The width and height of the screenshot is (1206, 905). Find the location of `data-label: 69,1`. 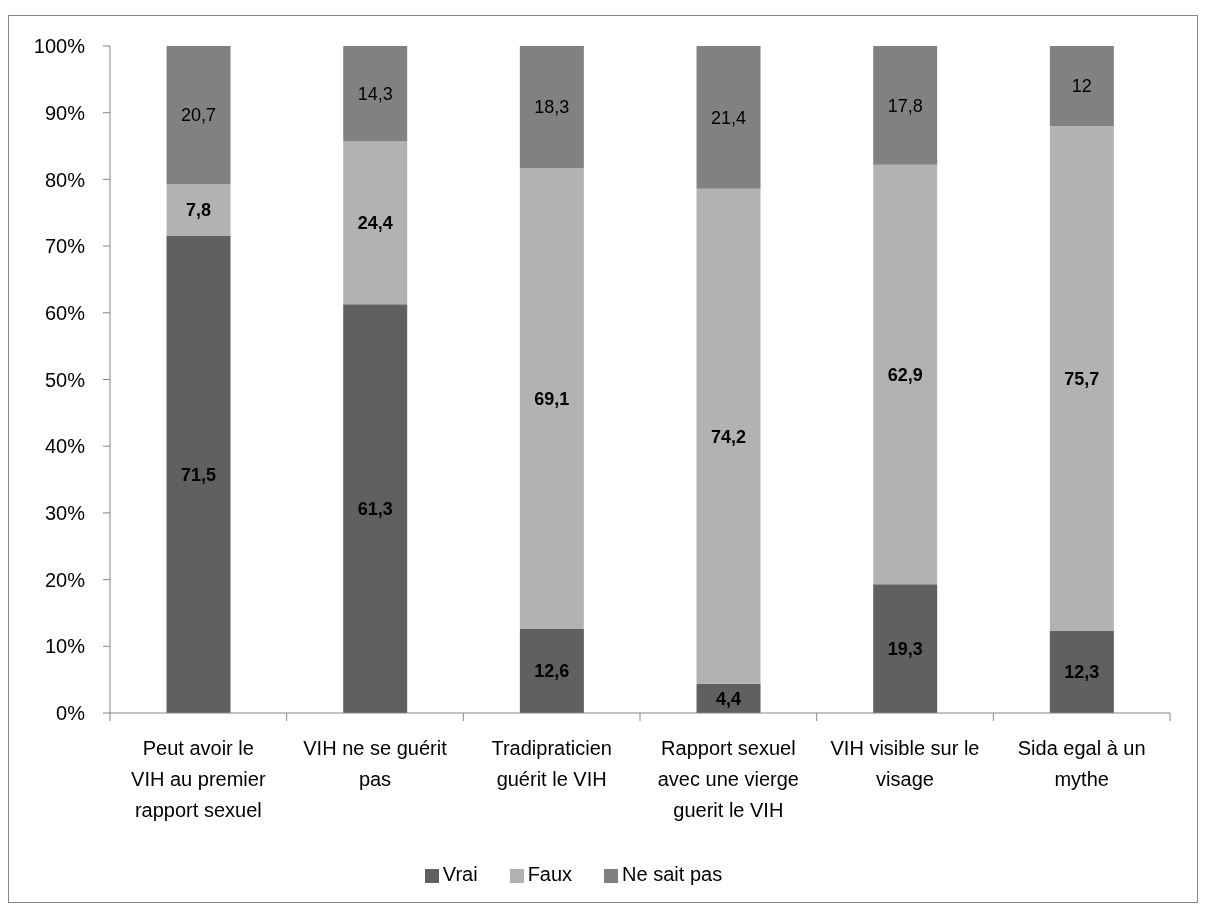

data-label: 69,1 is located at coordinates (552, 398).